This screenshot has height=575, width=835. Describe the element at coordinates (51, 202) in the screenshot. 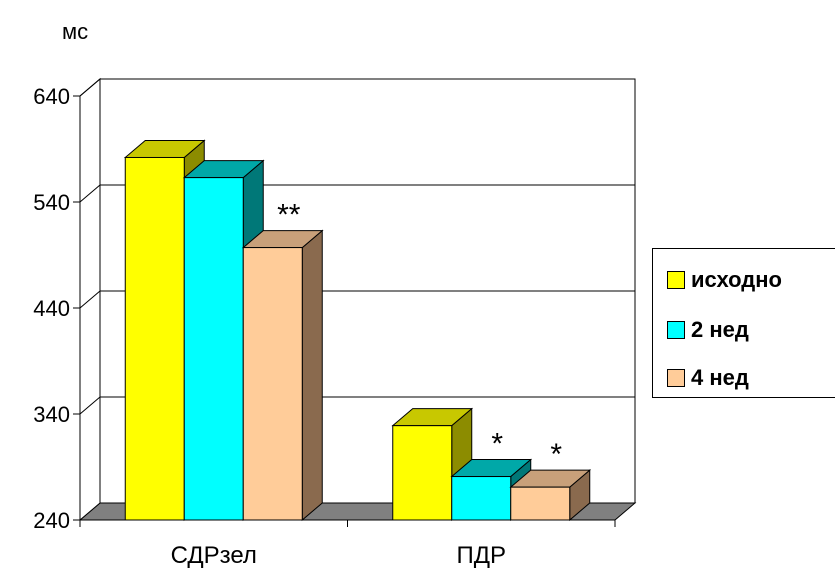

I see `y-tick-label: 540` at that location.